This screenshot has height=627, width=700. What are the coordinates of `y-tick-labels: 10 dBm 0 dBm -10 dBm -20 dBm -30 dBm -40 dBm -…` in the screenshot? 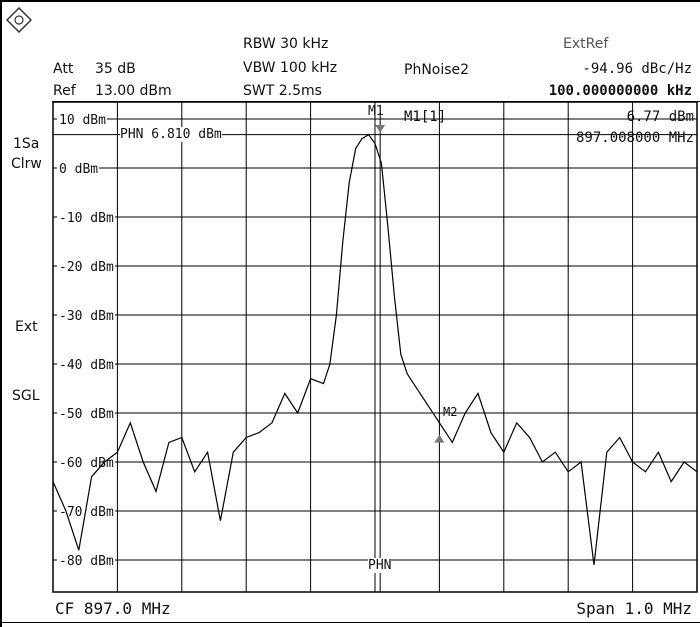 It's located at (86, 339).